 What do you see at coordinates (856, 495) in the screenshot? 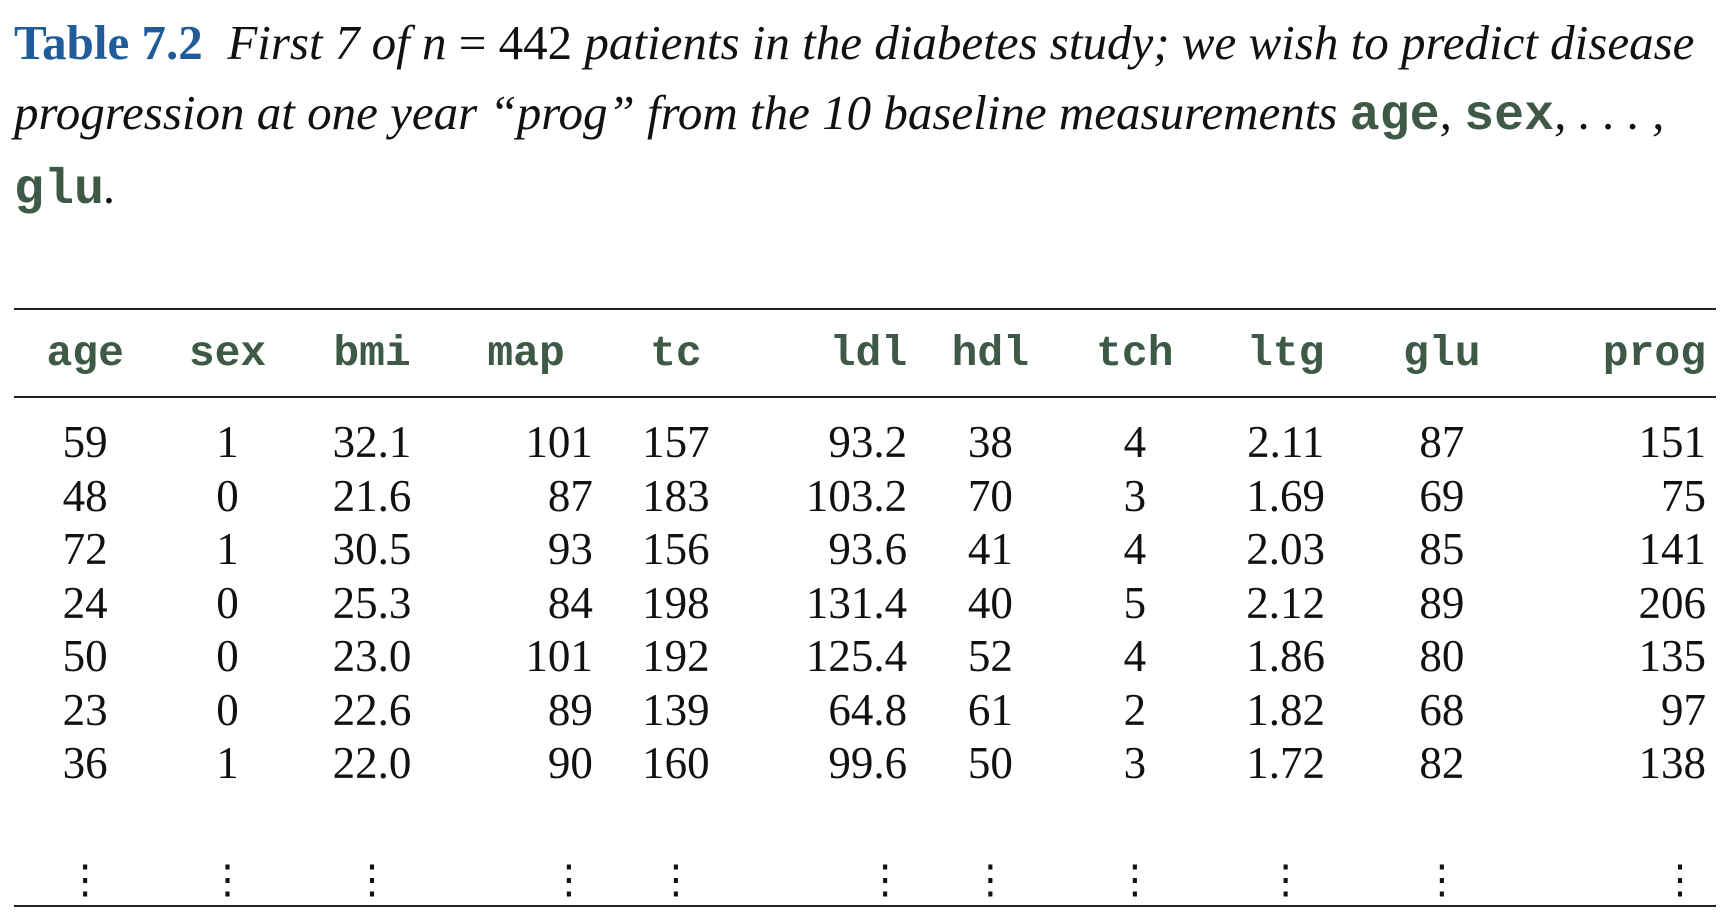
I see `cell-ldl: 103.2` at bounding box center [856, 495].